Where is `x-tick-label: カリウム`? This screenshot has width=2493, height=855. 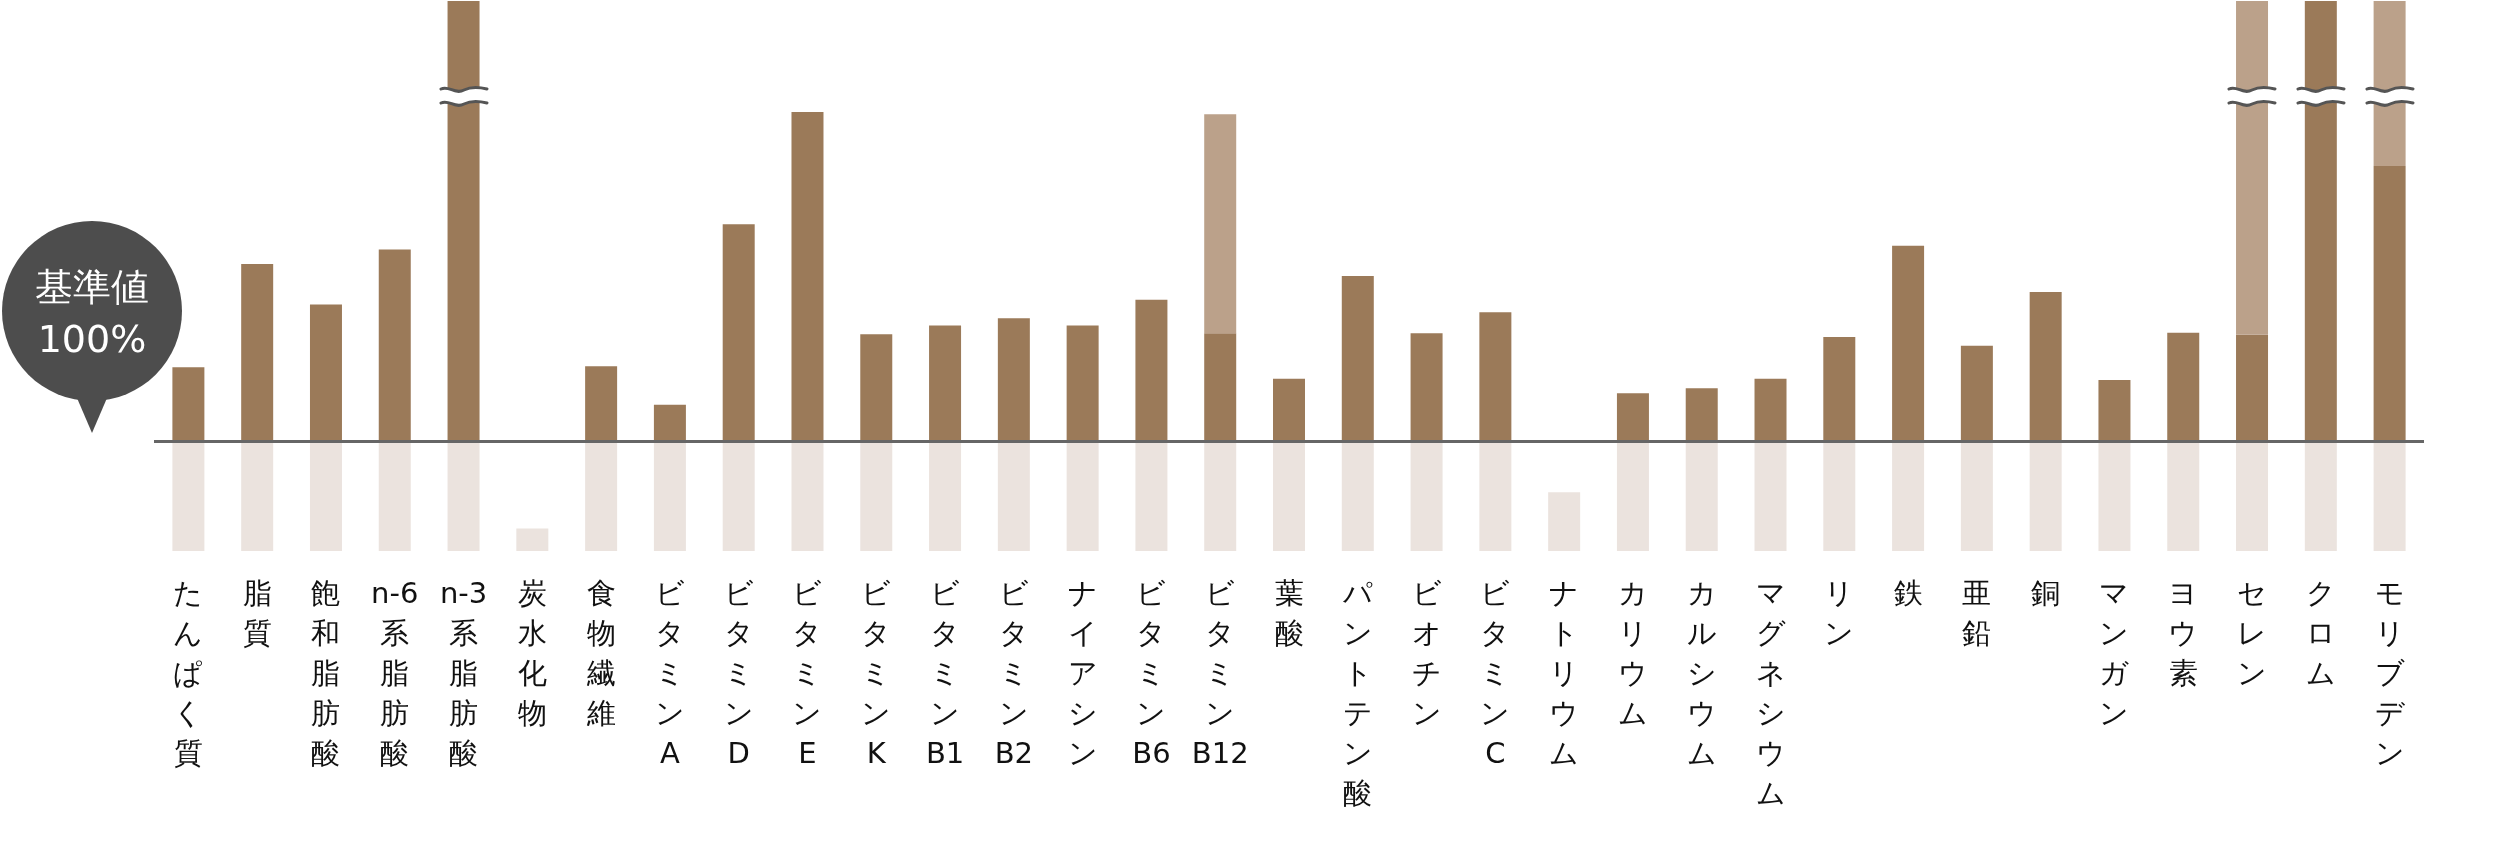 x-tick-label: カリウム is located at coordinates (1632, 653).